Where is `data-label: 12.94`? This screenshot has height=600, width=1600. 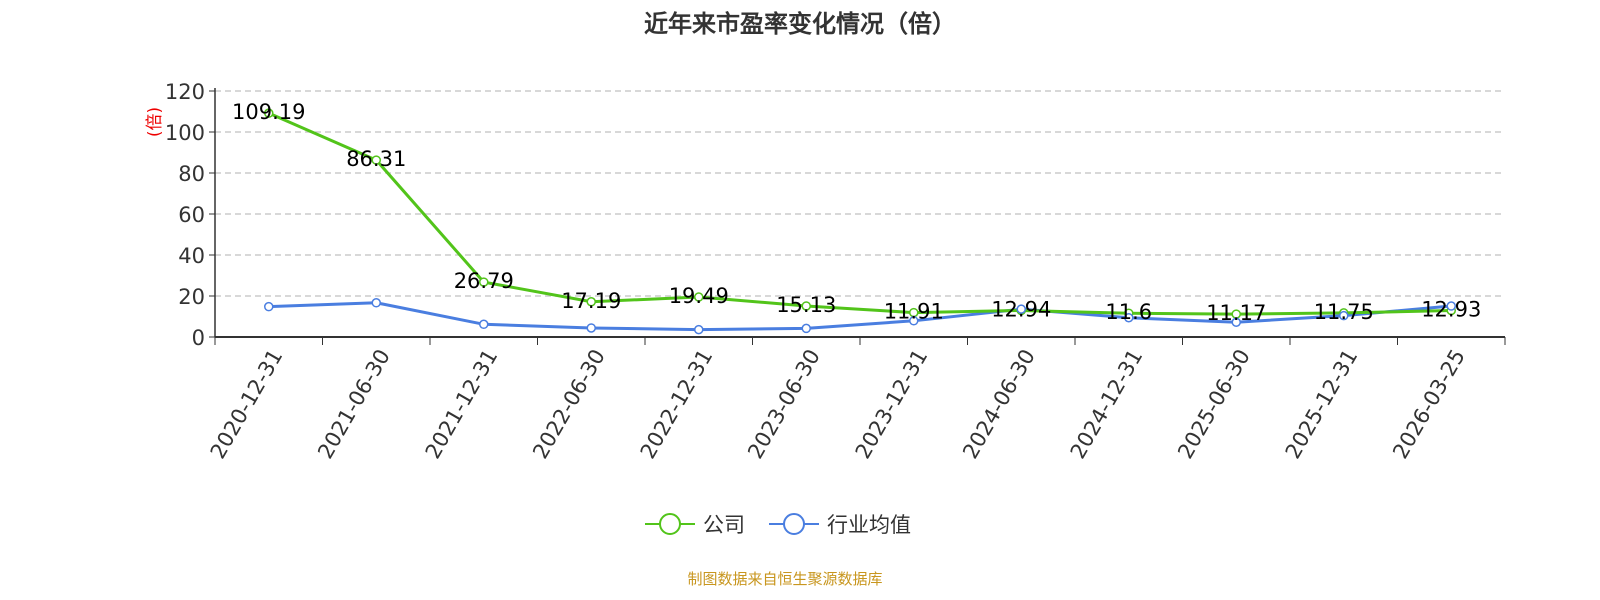
data-label: 12.94 is located at coordinates (1021, 309).